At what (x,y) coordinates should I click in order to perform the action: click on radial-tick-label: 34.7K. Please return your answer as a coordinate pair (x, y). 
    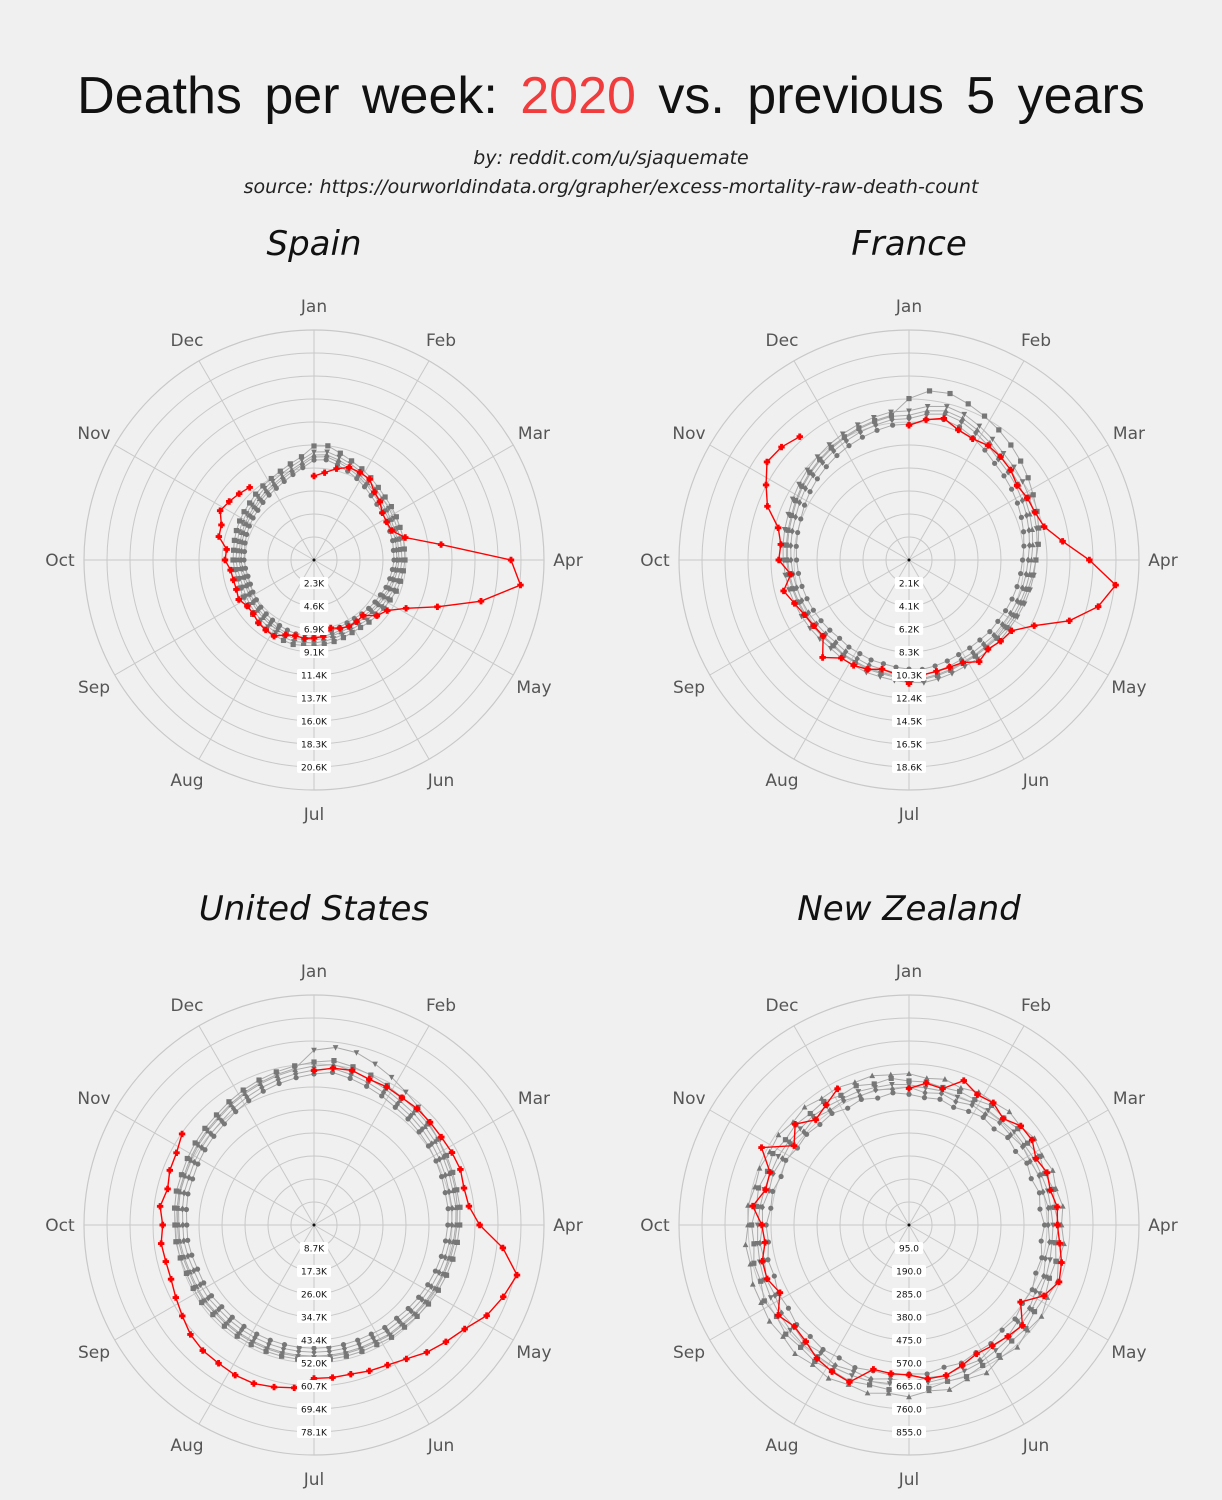
    Looking at the image, I should click on (314, 1318).